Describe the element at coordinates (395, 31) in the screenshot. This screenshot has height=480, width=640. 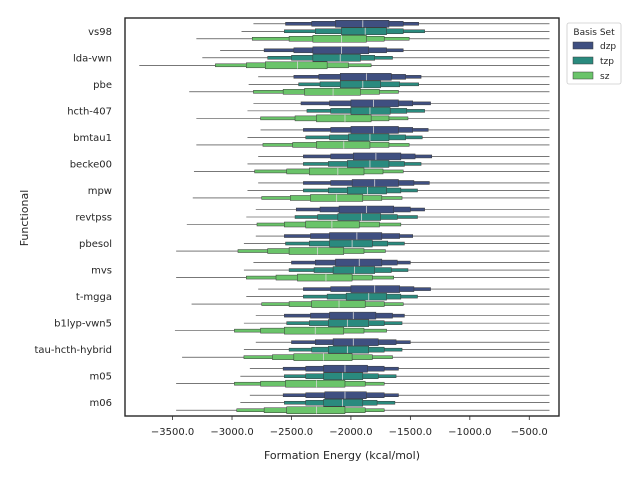
I see `boxen-vs98-tzp` at that location.